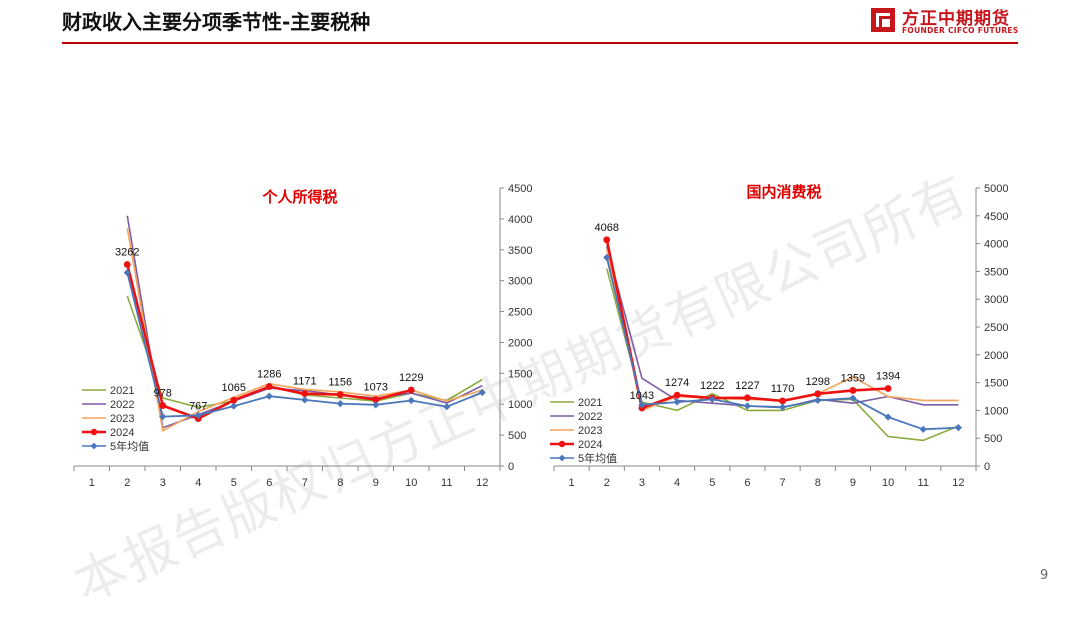 Image resolution: width=1080 pixels, height=617 pixels. What do you see at coordinates (304, 330) in the screenshot?
I see `series-line-2023` at bounding box center [304, 330].